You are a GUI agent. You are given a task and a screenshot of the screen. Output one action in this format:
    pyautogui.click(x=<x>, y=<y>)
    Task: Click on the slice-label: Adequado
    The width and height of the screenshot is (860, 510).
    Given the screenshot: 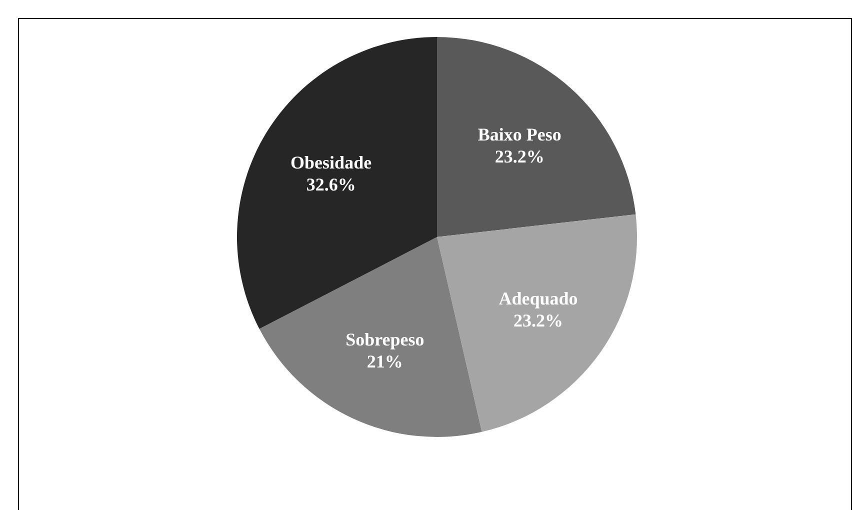 What is the action you would take?
    pyautogui.click(x=538, y=298)
    